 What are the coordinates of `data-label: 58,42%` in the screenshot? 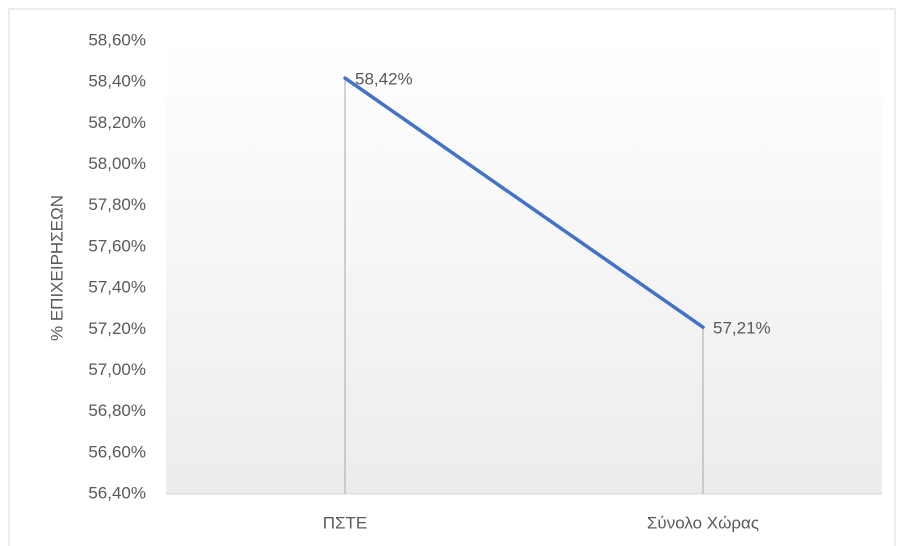 It's located at (384, 79).